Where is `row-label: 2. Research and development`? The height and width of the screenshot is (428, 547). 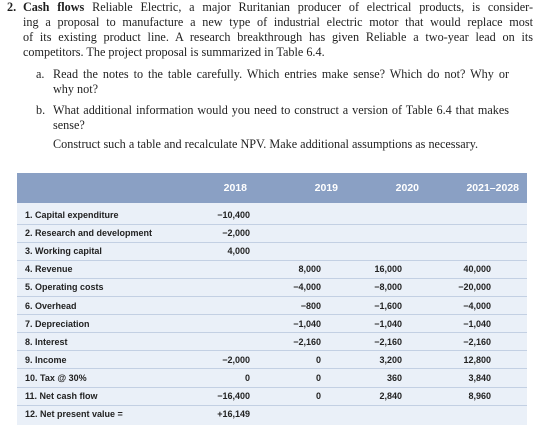
row-label: 2. Research and development is located at coordinates (89, 233).